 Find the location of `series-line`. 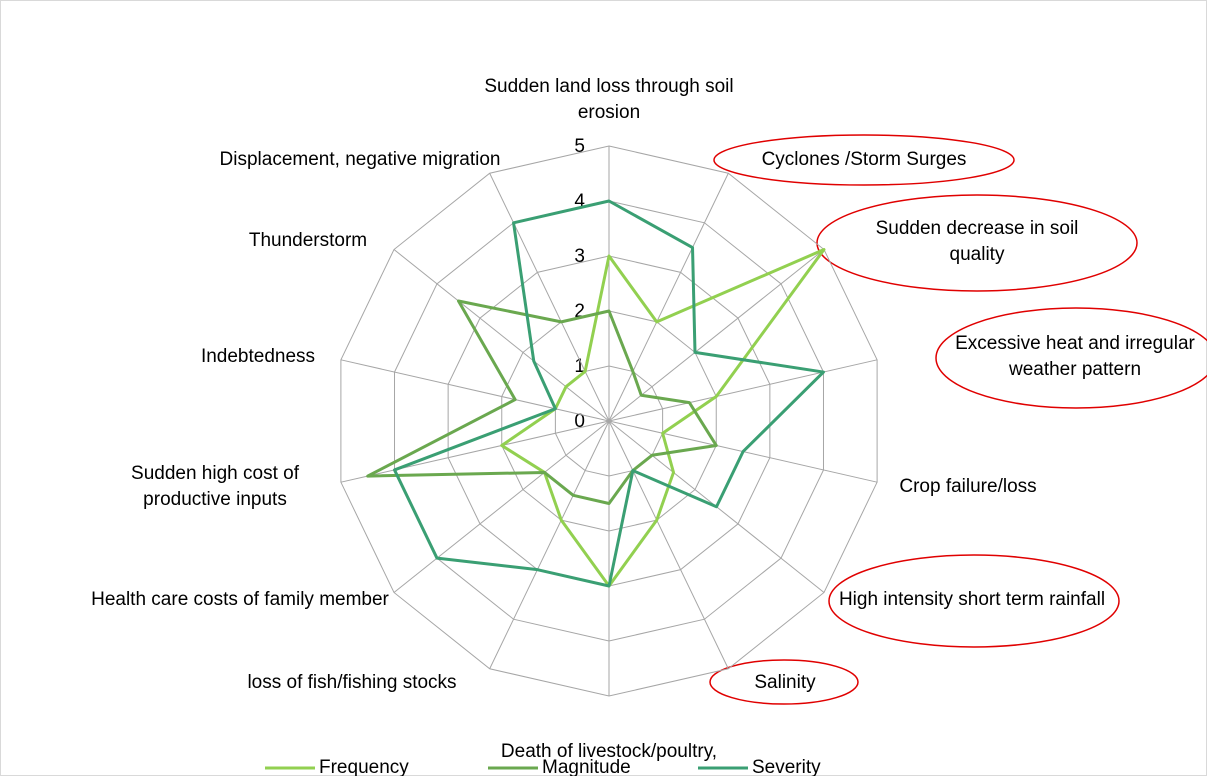

series-line is located at coordinates (542, 402).